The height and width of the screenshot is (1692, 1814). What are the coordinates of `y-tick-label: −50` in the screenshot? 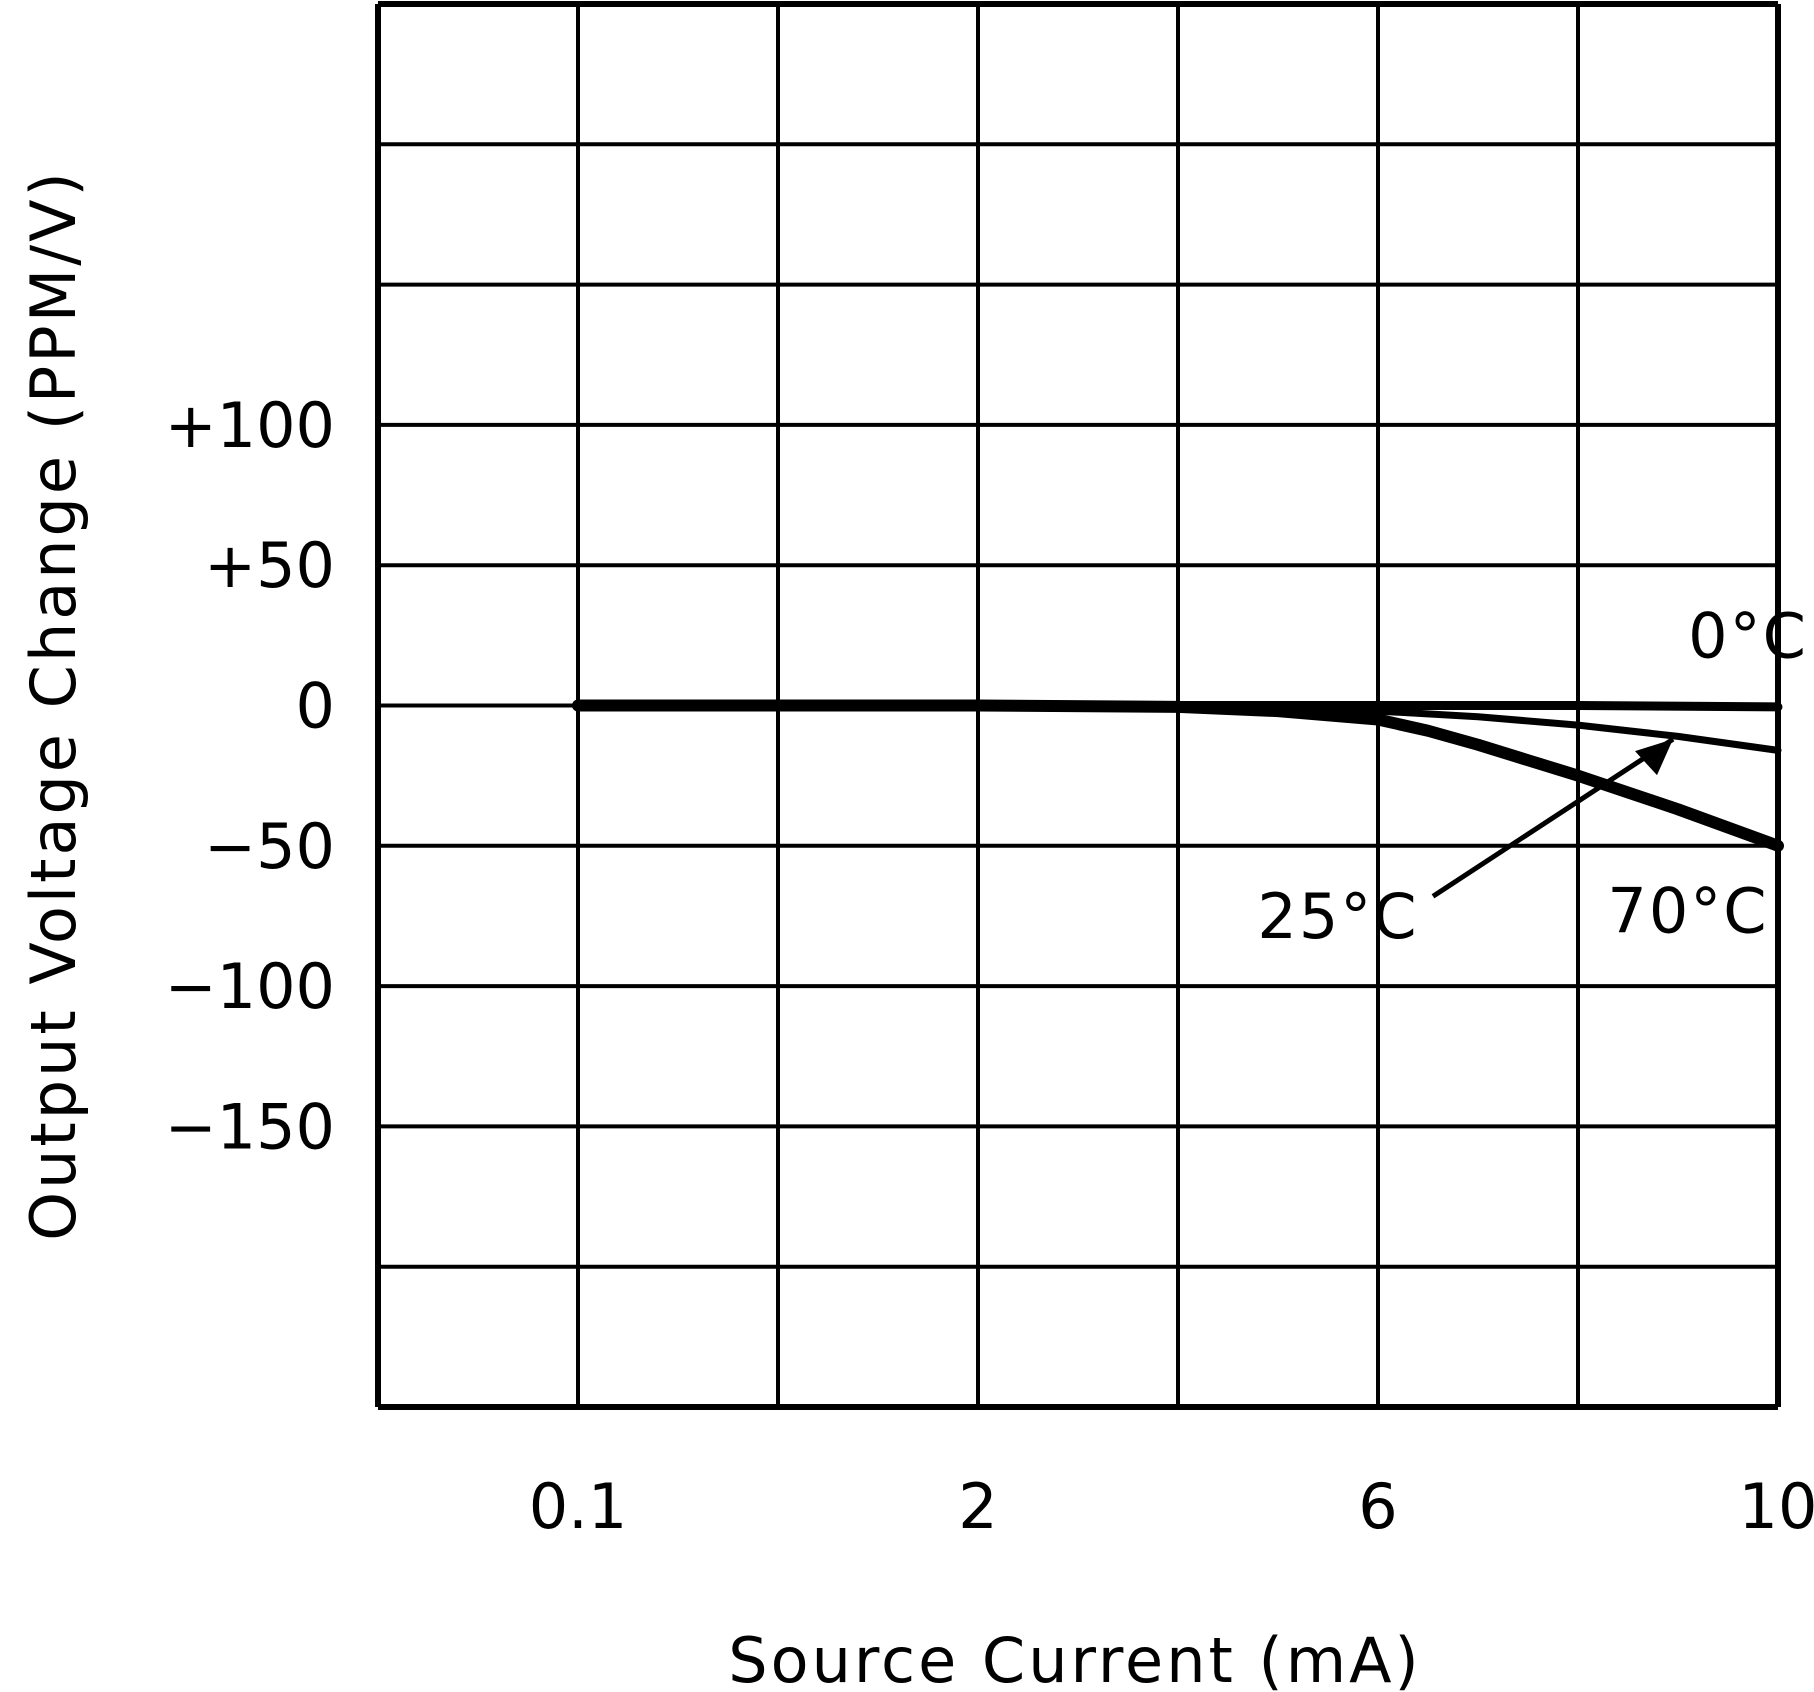 It's located at (269, 846).